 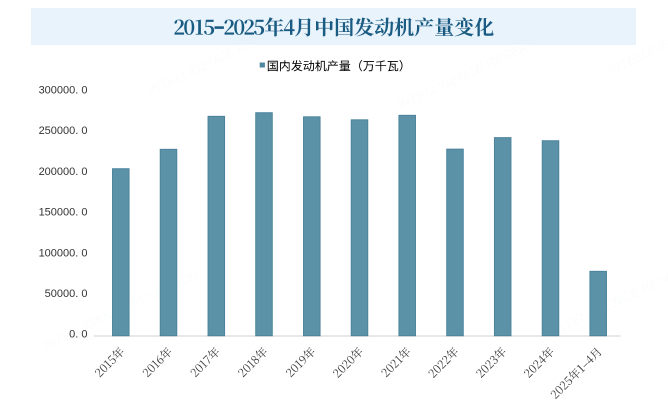 What do you see at coordinates (66, 294) in the screenshot?
I see `svg-text: 50000. 0` at bounding box center [66, 294].